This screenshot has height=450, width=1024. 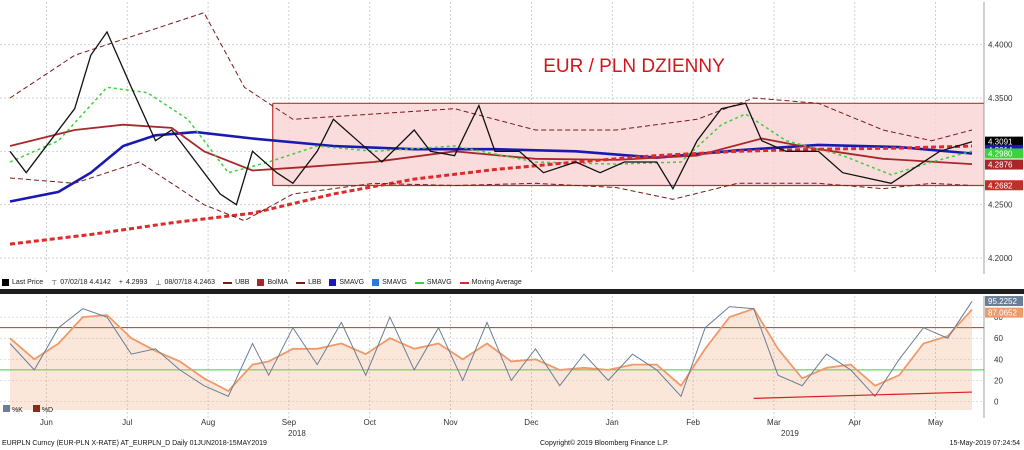 I want to click on price-tag-label: 4.3091, so click(x=1000, y=142).